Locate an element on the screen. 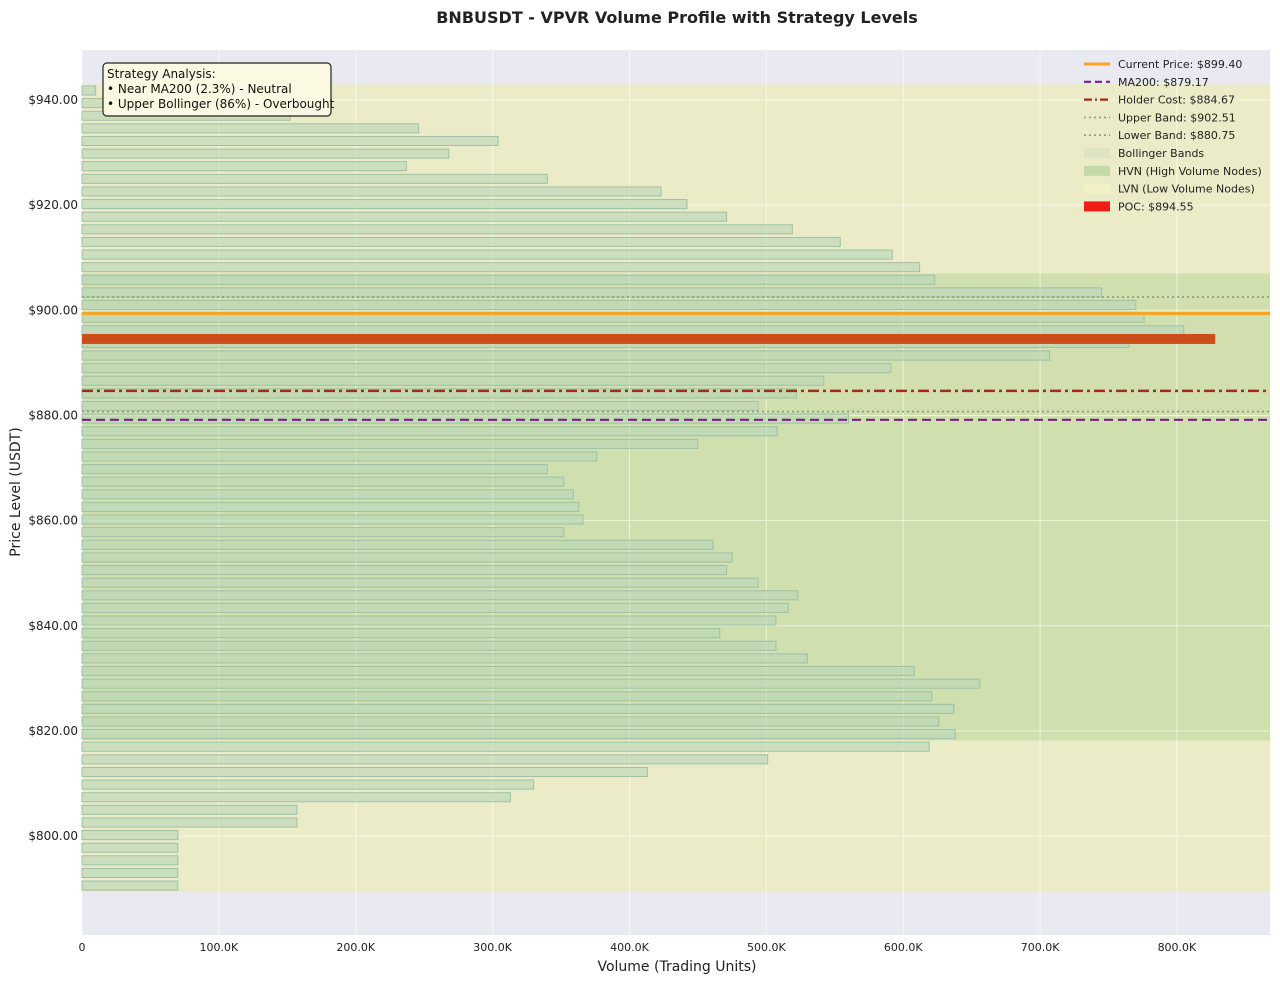  y-tick-label: $800.00 is located at coordinates (53, 836).